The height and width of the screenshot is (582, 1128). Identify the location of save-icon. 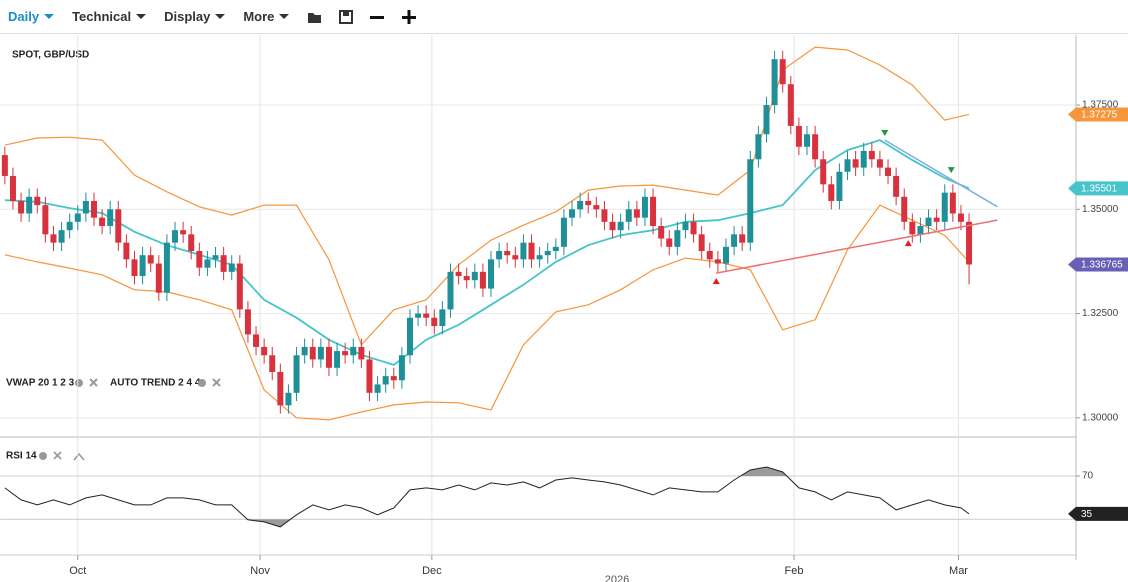
(346, 16).